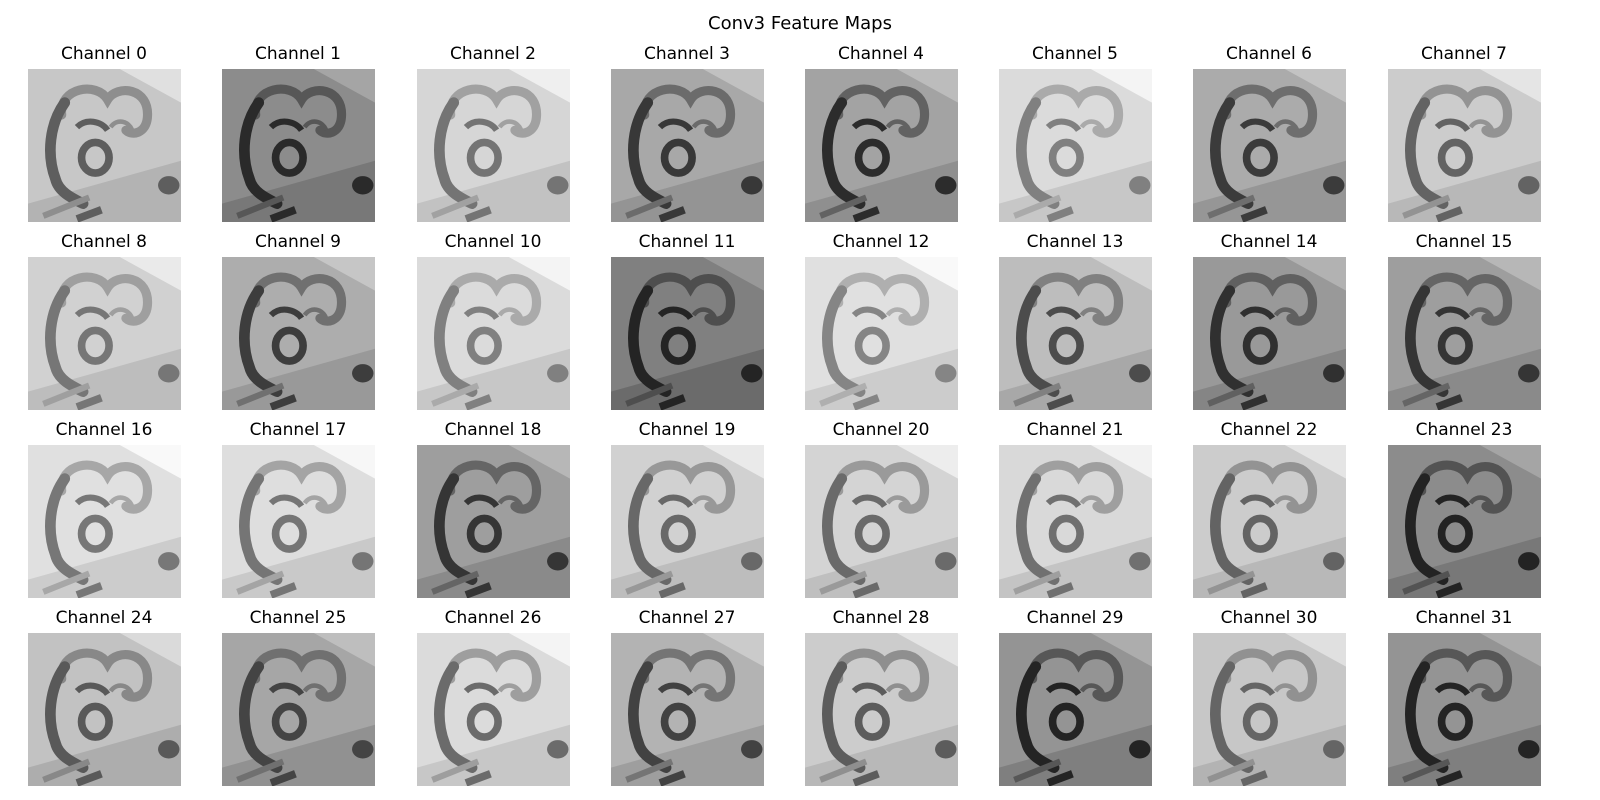  I want to click on feature-map-panel: Channel 1, so click(298, 133).